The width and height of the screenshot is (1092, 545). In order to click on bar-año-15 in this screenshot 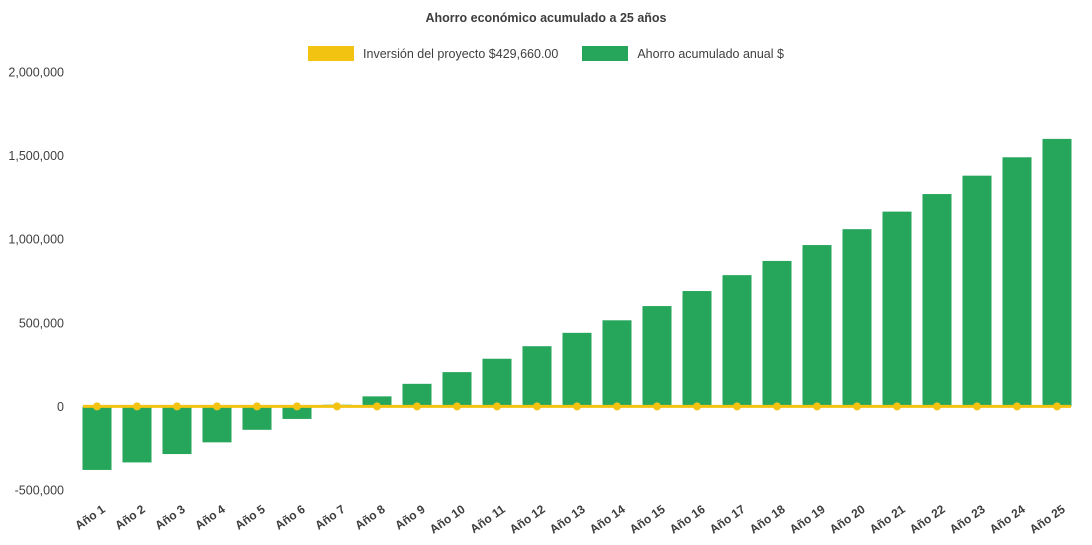, I will do `click(657, 356)`.